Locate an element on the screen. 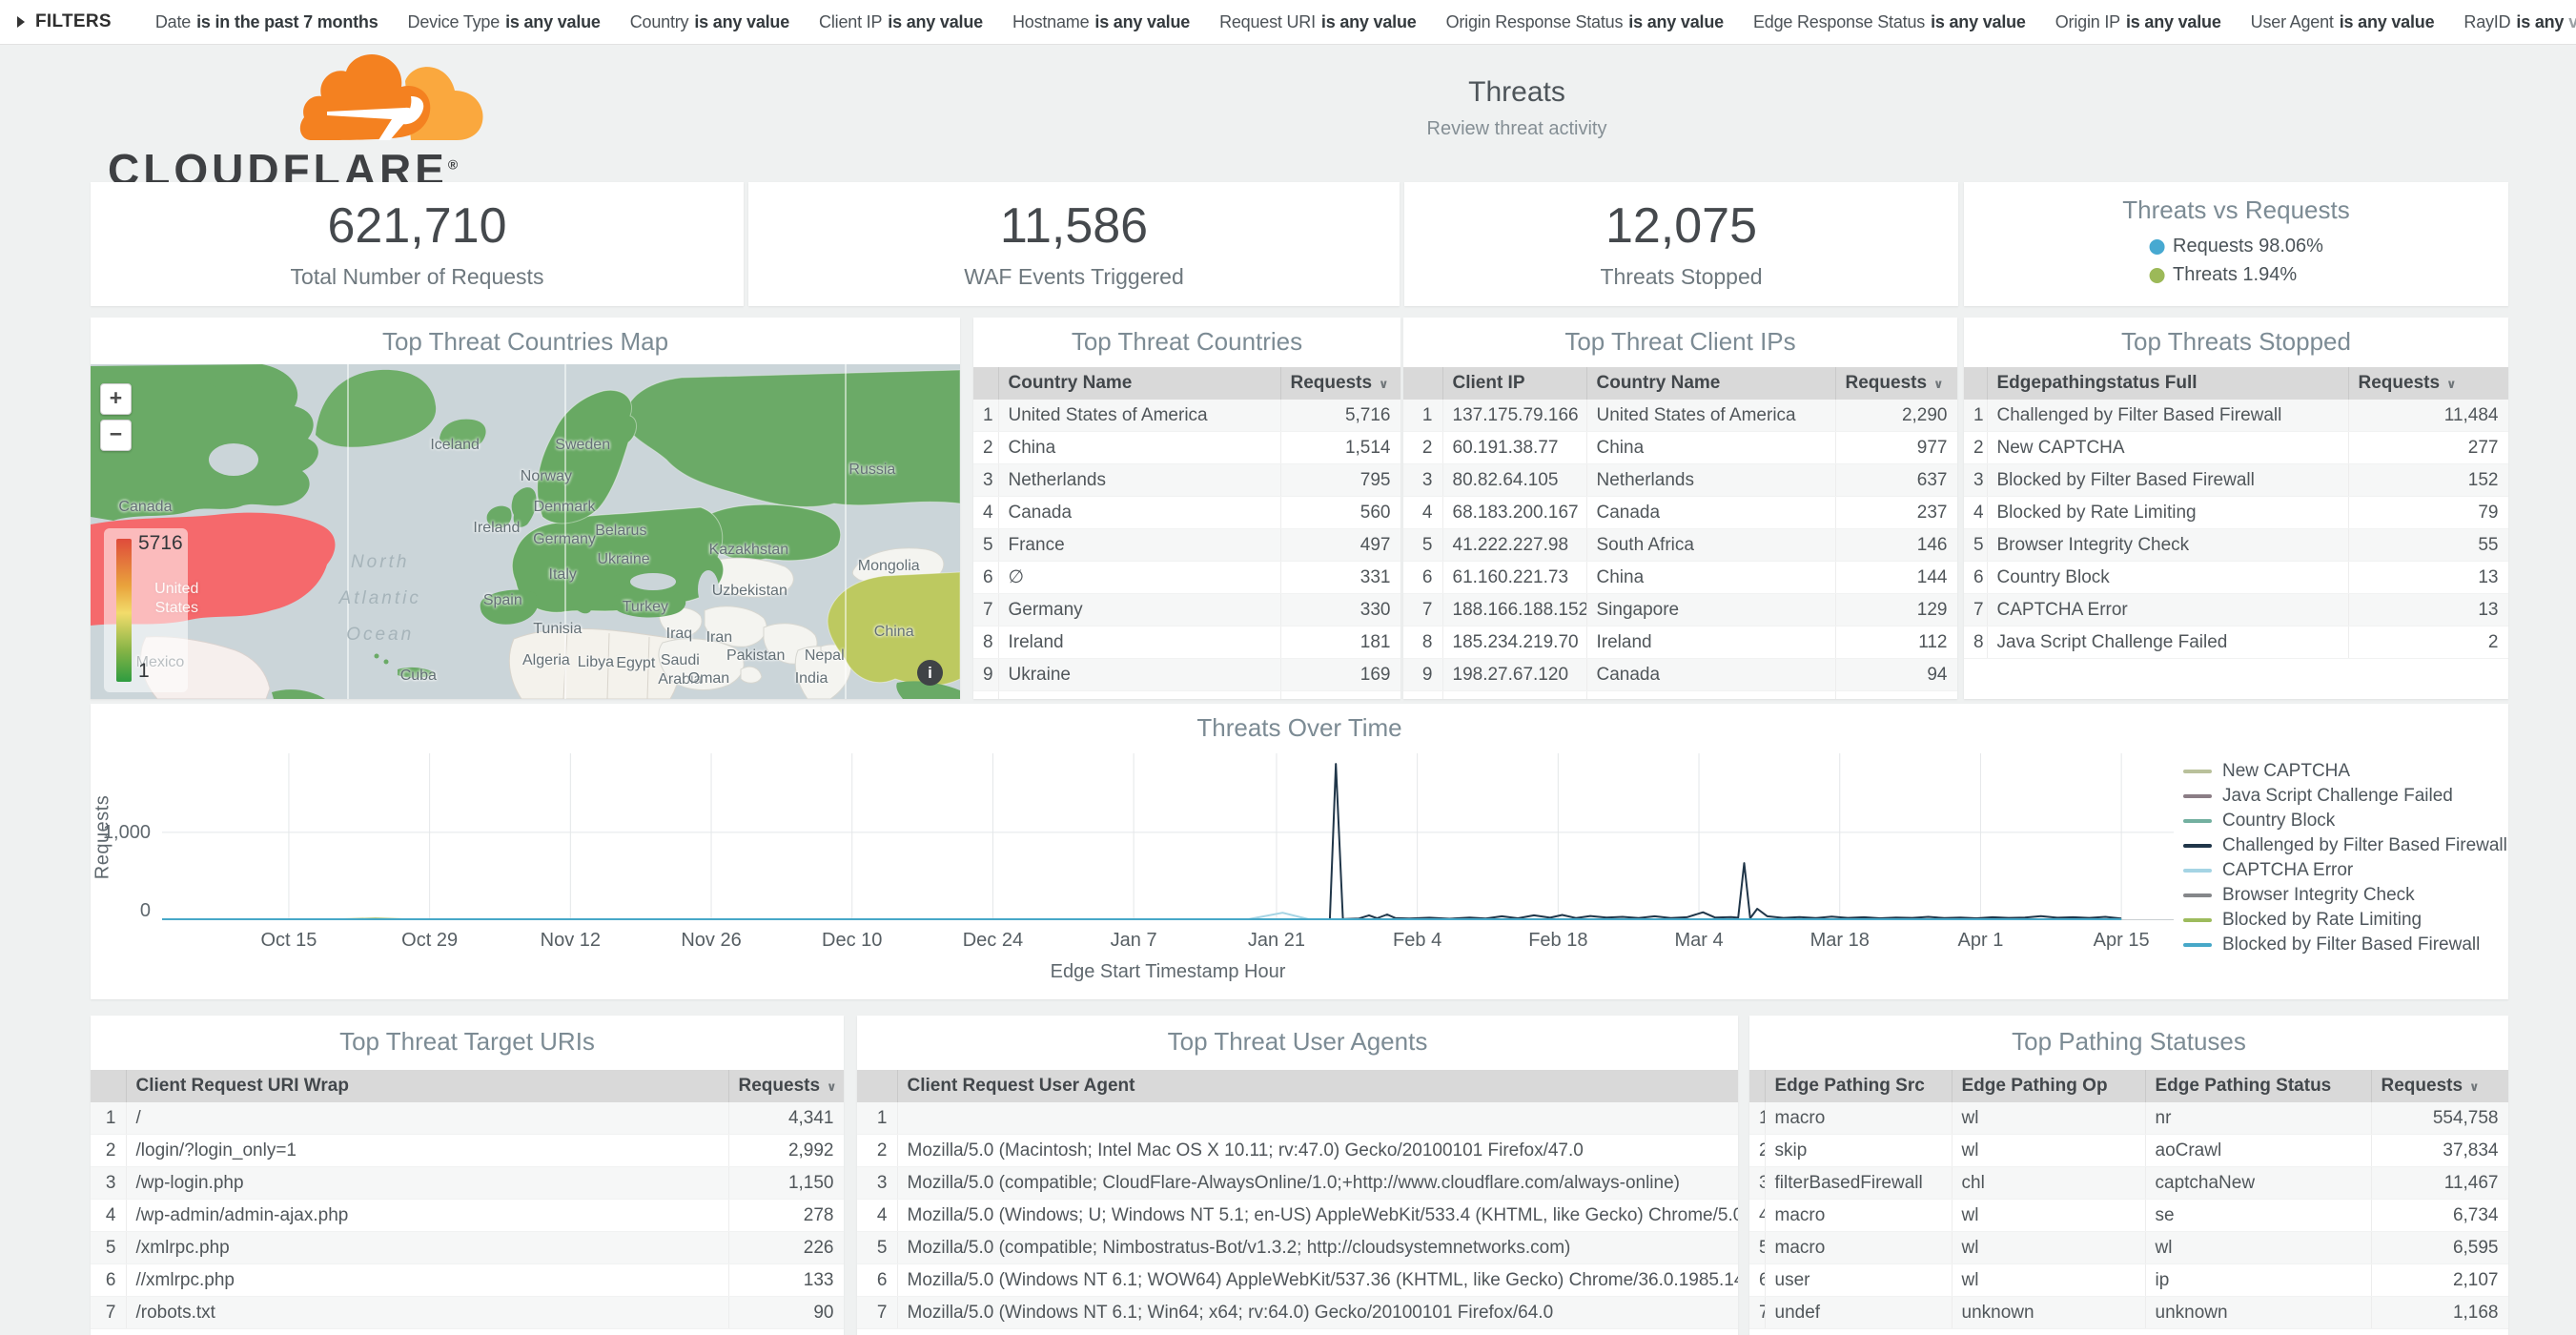 The width and height of the screenshot is (2576, 1335). legend-dot-icon is located at coordinates (2157, 246).